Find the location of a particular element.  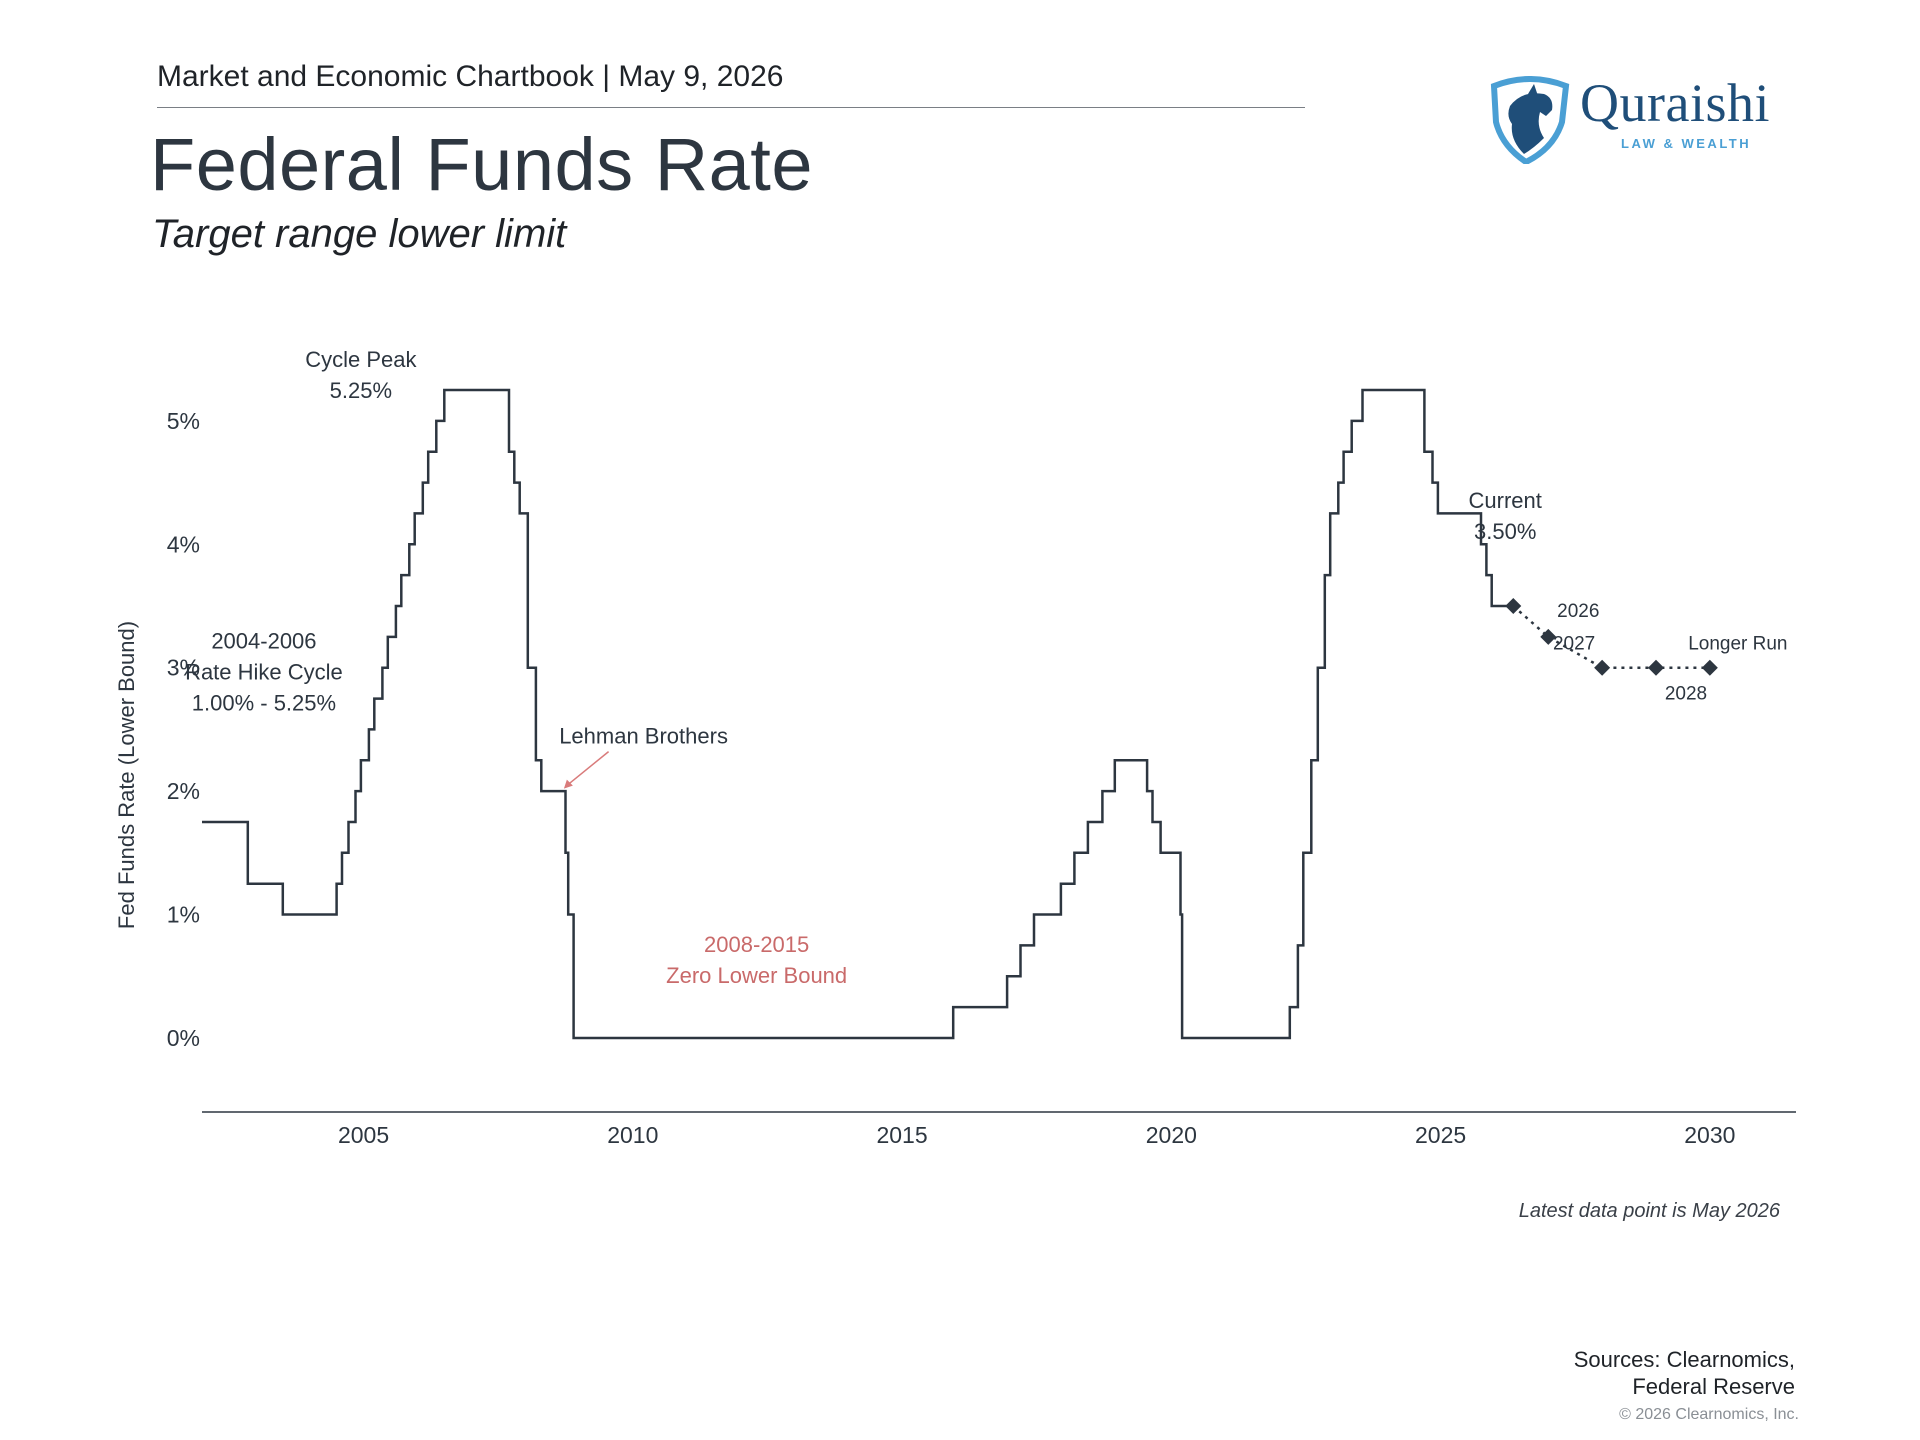

annotation-zero-bound: Zero Lower Bound is located at coordinates (756, 975).